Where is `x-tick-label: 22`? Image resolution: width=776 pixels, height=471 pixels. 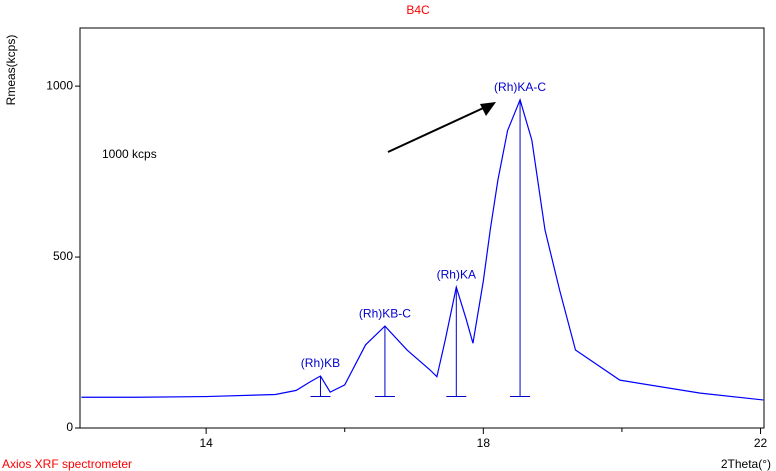
x-tick-label: 22 is located at coordinates (761, 443).